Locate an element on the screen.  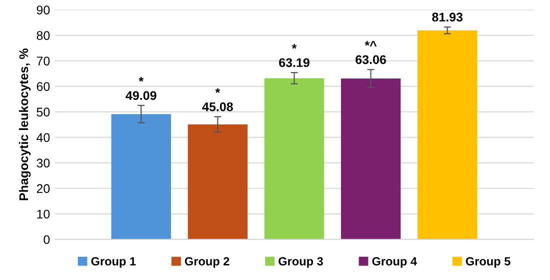
legend-label: Group 5 is located at coordinates (488, 262).